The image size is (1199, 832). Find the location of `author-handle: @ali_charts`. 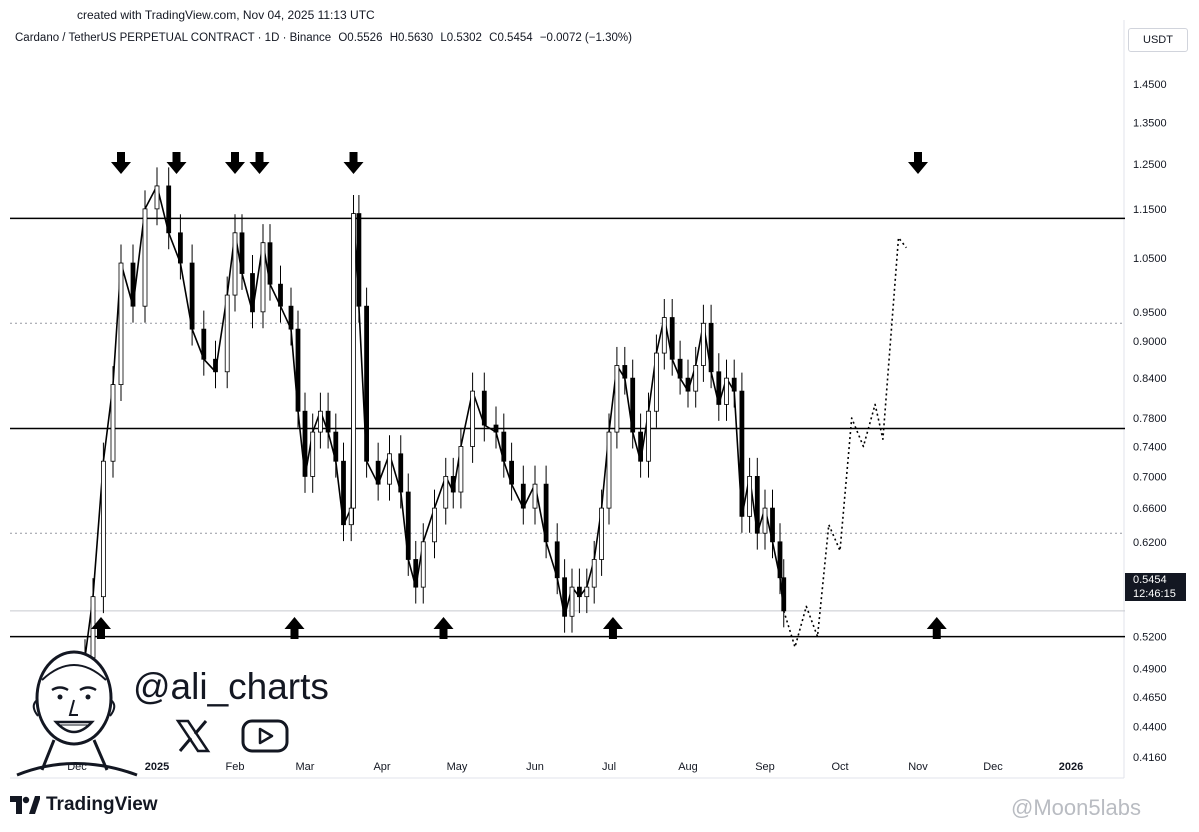

author-handle: @ali_charts is located at coordinates (231, 686).